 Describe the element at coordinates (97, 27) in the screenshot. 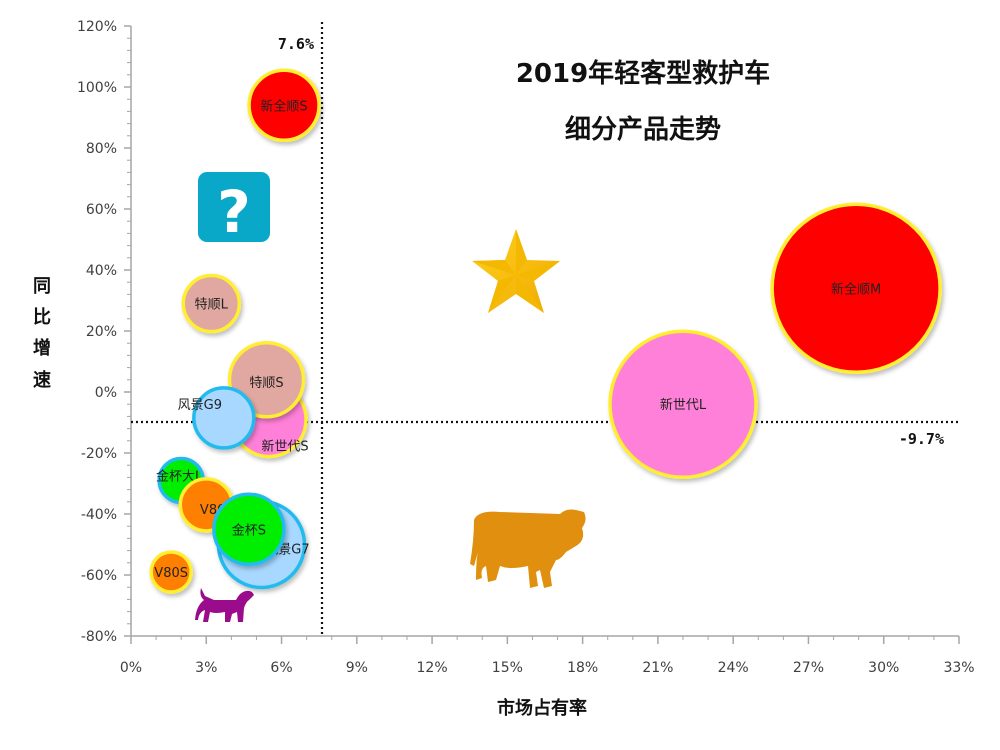

I see `y-tick-label: 120%` at that location.